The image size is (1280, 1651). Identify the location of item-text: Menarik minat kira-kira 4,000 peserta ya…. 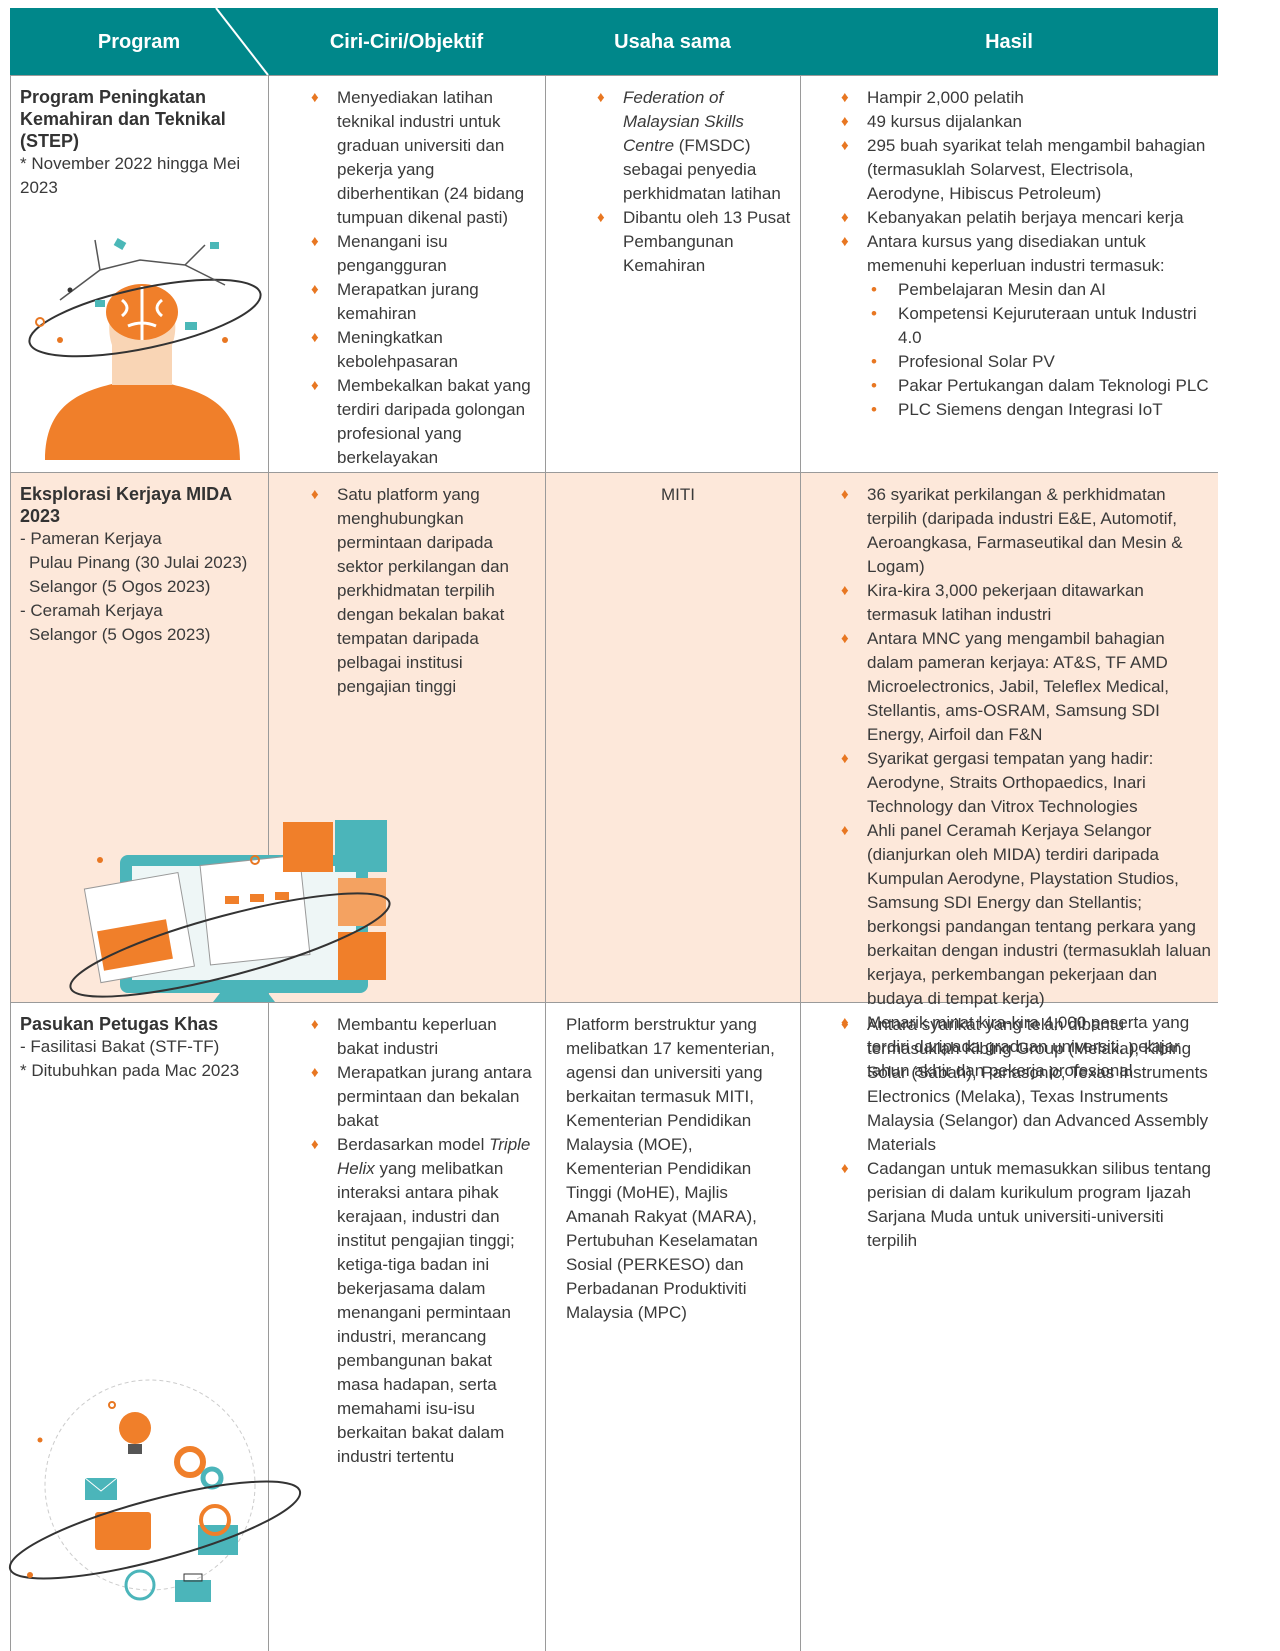
(1028, 1046).